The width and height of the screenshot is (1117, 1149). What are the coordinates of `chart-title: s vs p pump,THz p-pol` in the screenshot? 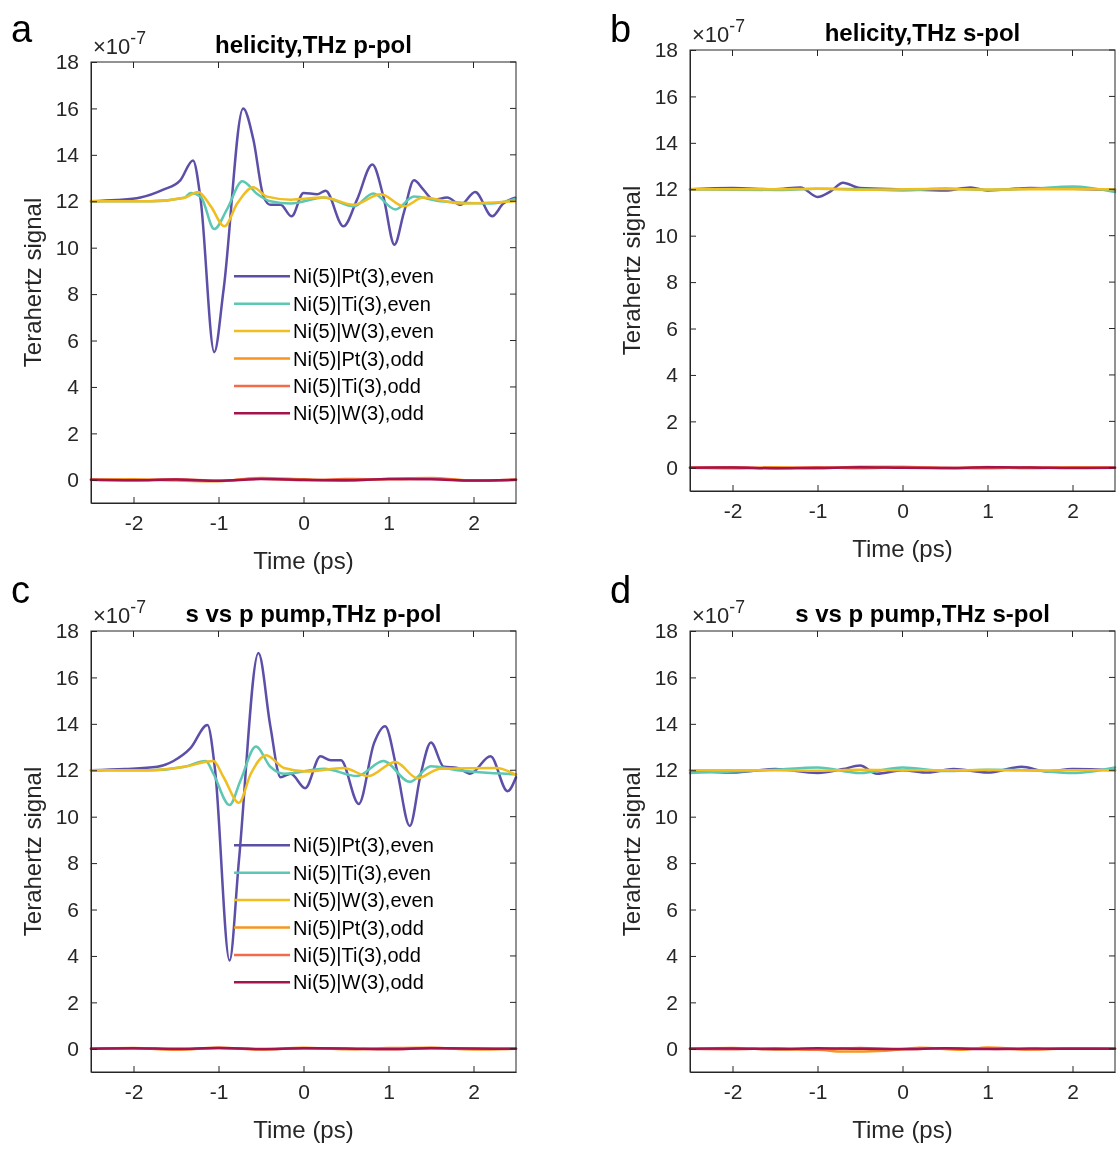 It's located at (313, 613).